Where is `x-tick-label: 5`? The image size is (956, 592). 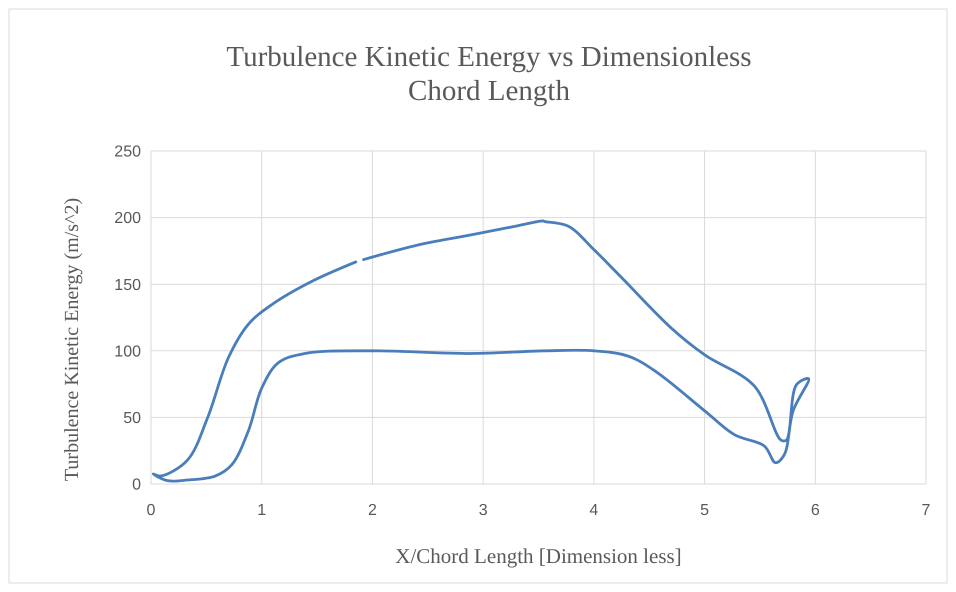
x-tick-label: 5 is located at coordinates (705, 510).